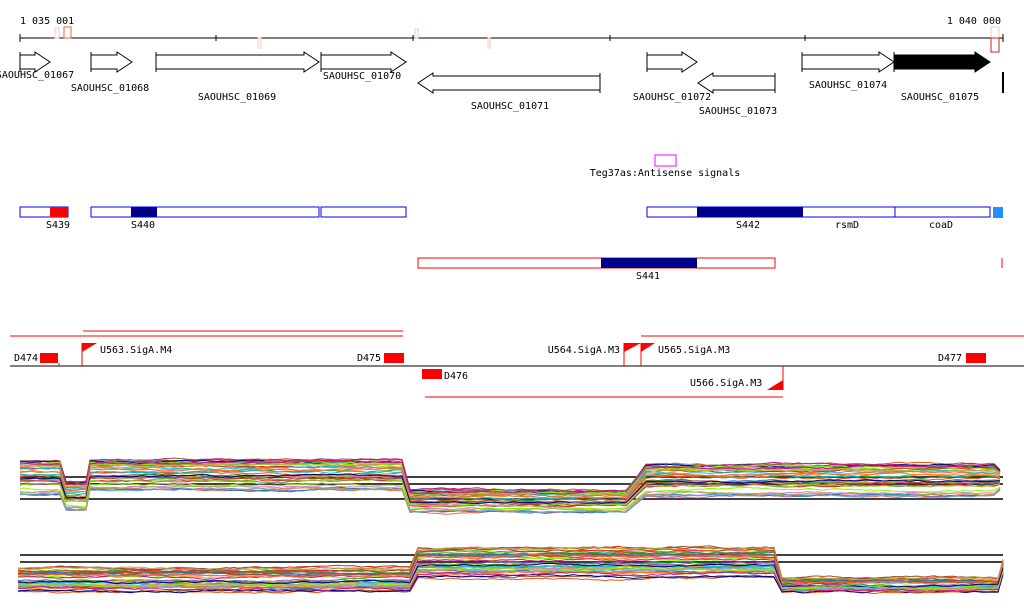 The image size is (1024, 611). What do you see at coordinates (143, 225) in the screenshot?
I see `segment-label: S440` at bounding box center [143, 225].